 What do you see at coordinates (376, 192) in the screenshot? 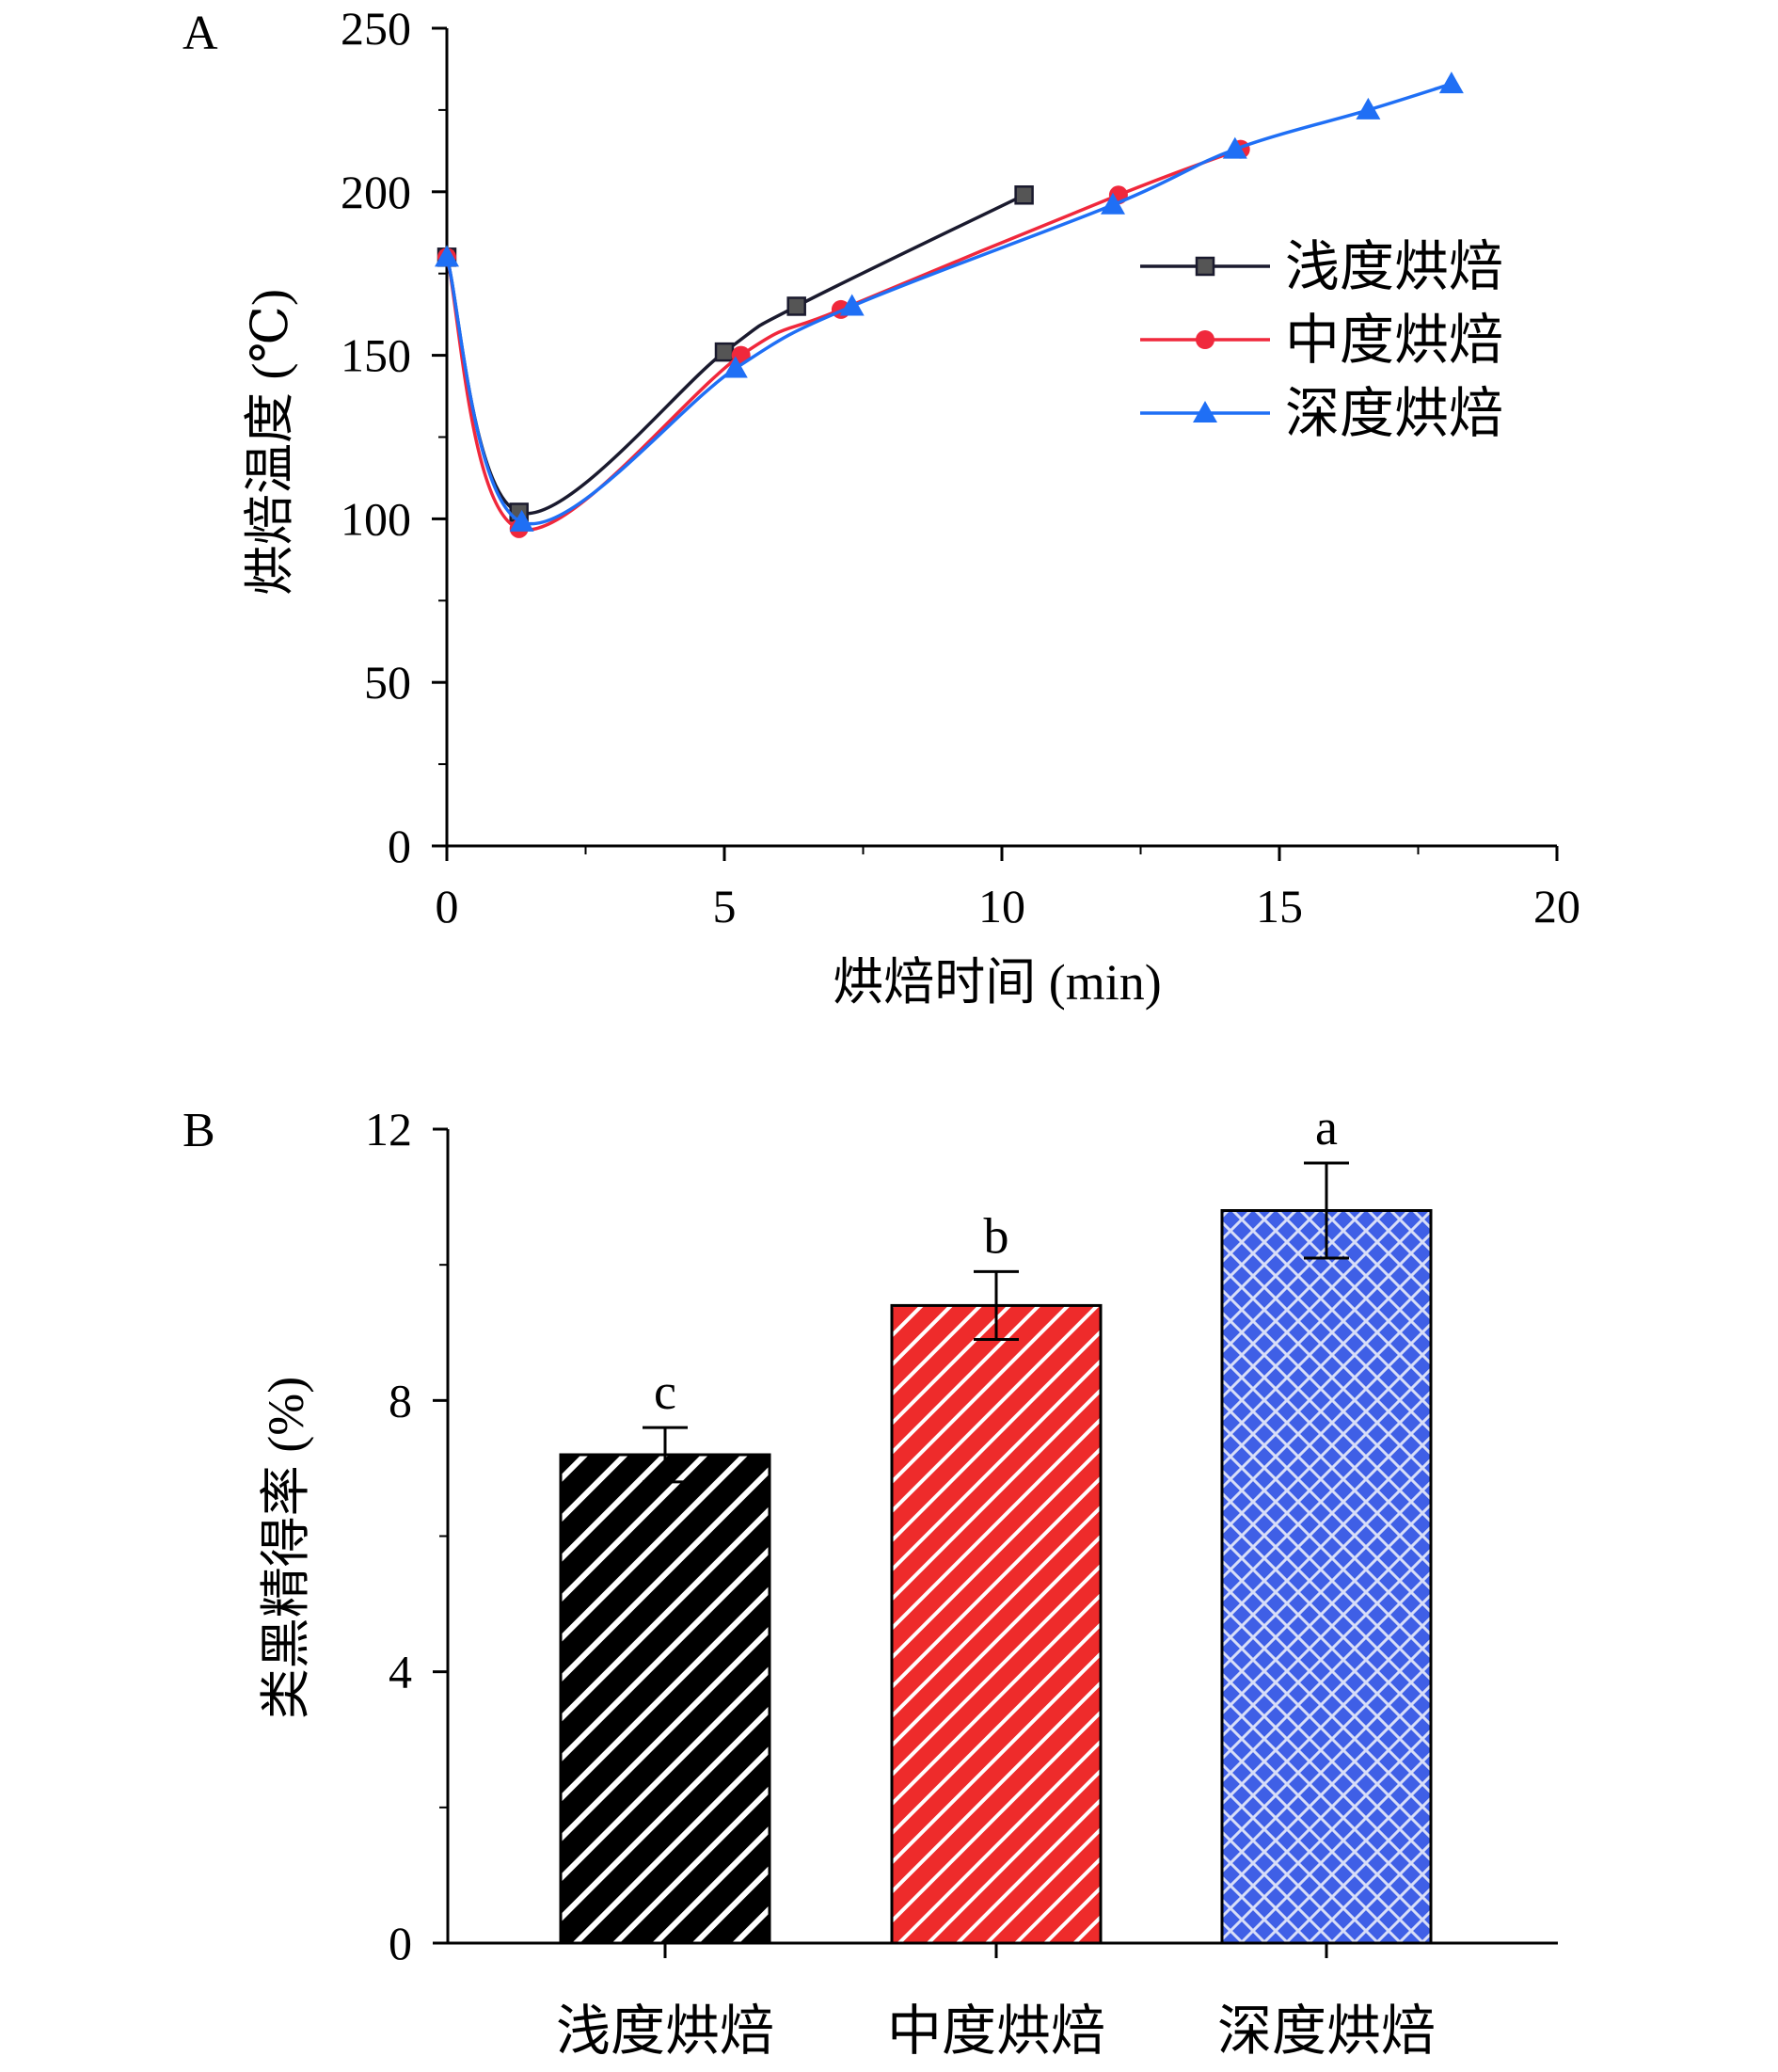
I see `panel-a-y-tick-label: 200` at bounding box center [376, 192].